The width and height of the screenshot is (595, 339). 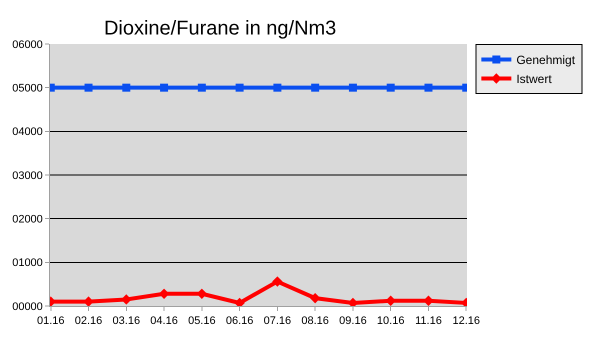 What do you see at coordinates (534, 79) in the screenshot?
I see `legend-label: Istwert` at bounding box center [534, 79].